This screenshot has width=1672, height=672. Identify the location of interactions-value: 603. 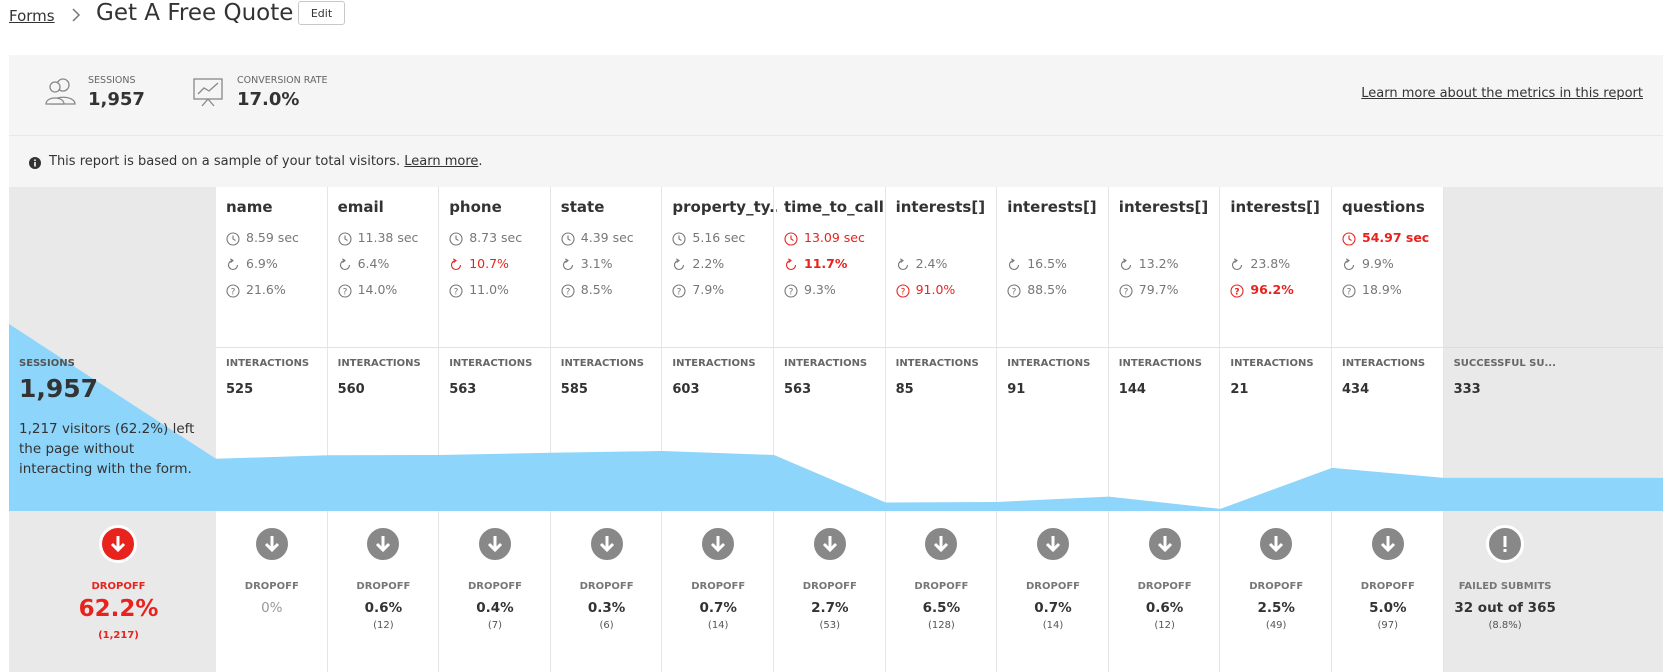
(686, 389).